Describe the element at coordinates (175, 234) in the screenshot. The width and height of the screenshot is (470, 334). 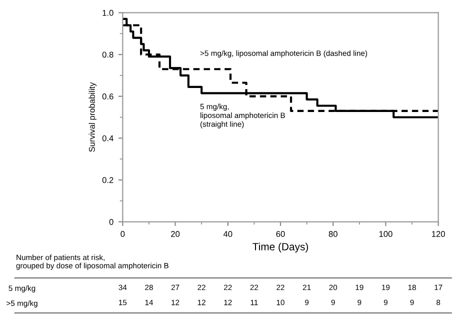
I see `x-tick-label: 20` at that location.